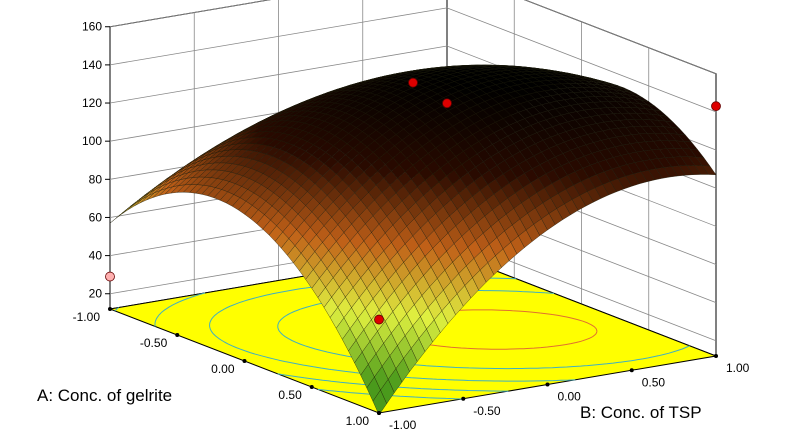 This screenshot has height=431, width=793. I want to click on x-tick-label: -0.50, so click(154, 343).